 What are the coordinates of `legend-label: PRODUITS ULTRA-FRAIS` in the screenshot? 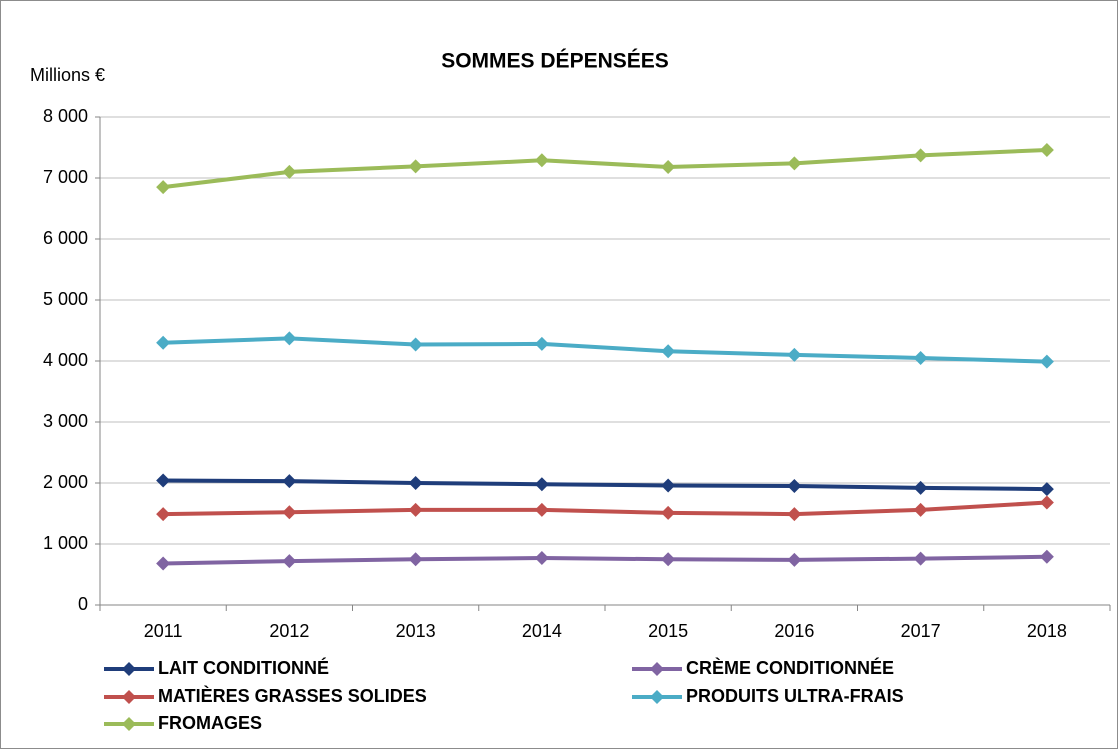 It's located at (795, 696).